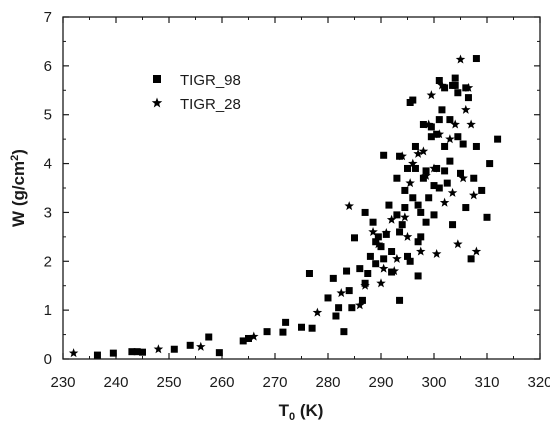 Image resolution: width=550 pixels, height=427 pixels. I want to click on x-tick-label: 320, so click(538, 382).